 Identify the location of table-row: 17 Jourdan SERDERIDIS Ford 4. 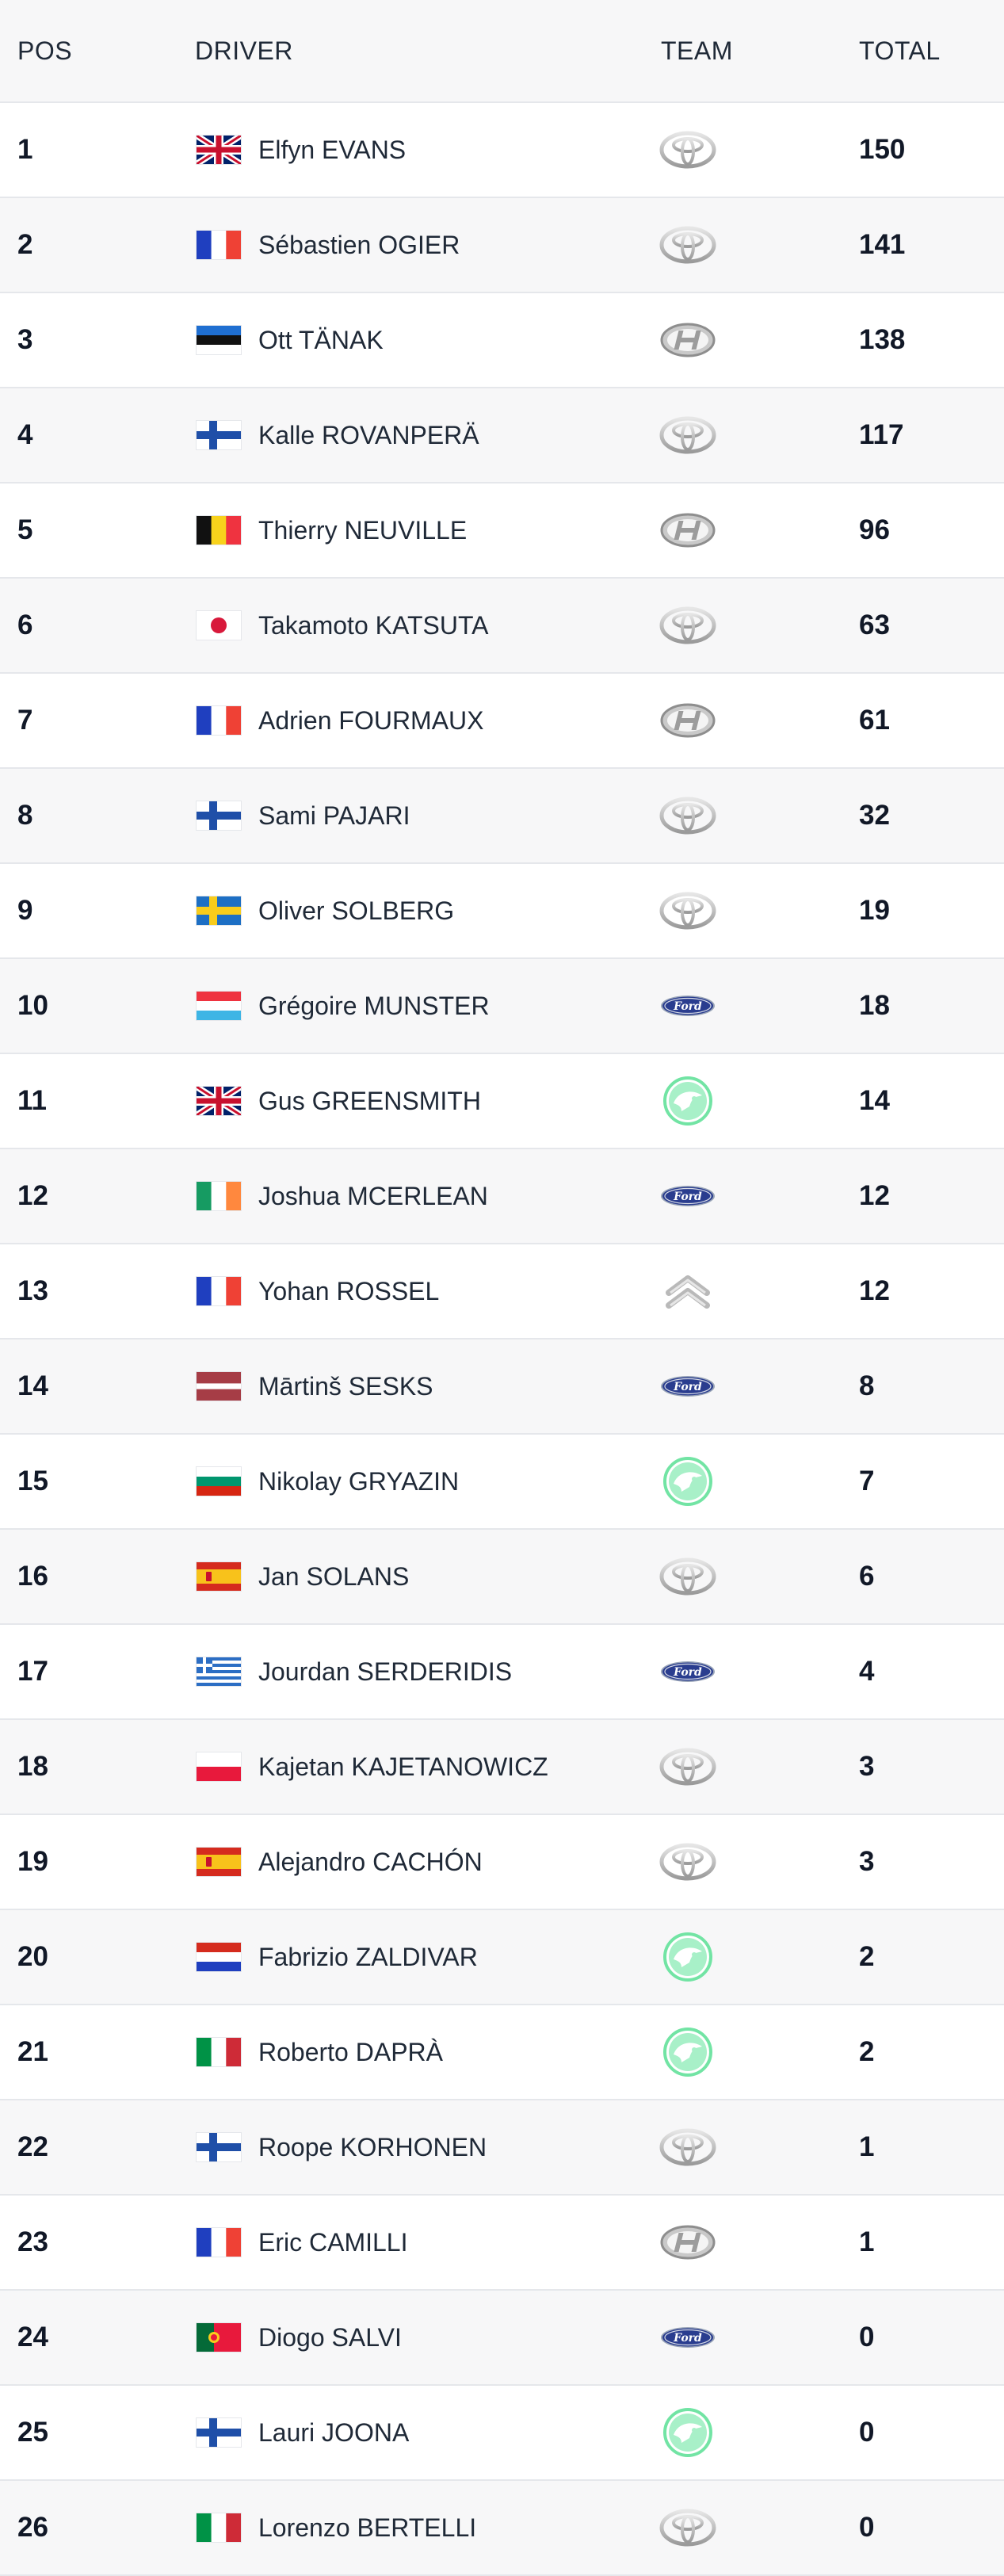
(502, 1672).